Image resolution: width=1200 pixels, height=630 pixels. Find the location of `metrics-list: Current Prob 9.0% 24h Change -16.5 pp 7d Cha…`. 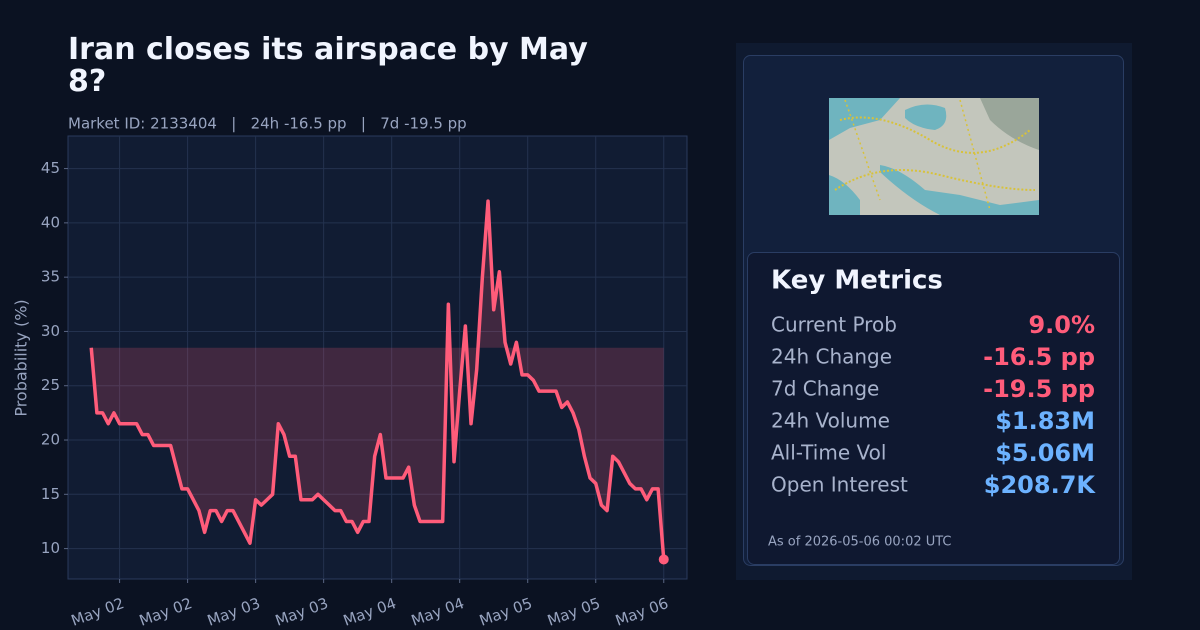

metrics-list: Current Prob 9.0% 24h Change -16.5 pp 7d Cha… is located at coordinates (933, 405).